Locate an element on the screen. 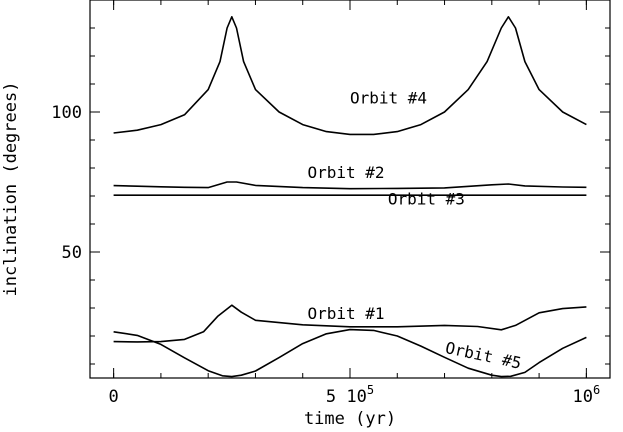 The image size is (623, 432). x-axis-label: time (yr) is located at coordinates (350, 419).